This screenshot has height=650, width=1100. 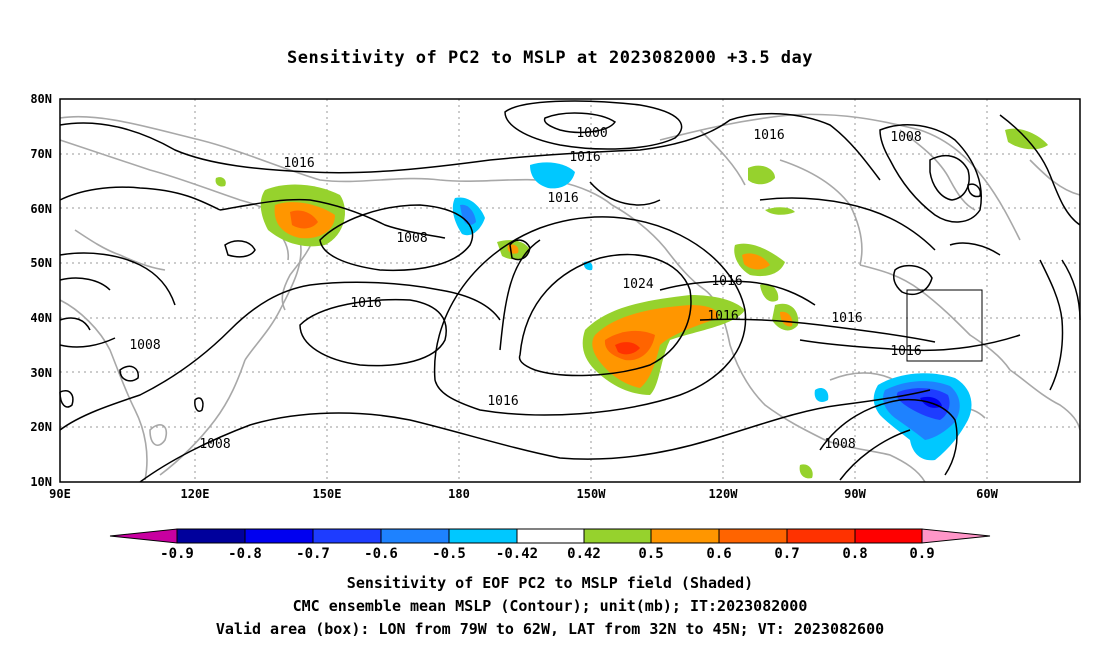 What do you see at coordinates (41, 482) in the screenshot?
I see `lat-label: 10N` at bounding box center [41, 482].